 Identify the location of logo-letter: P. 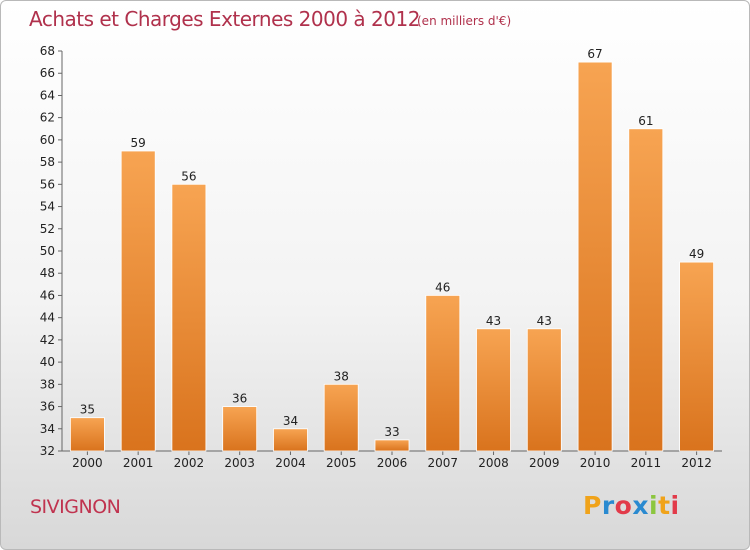
(592, 505).